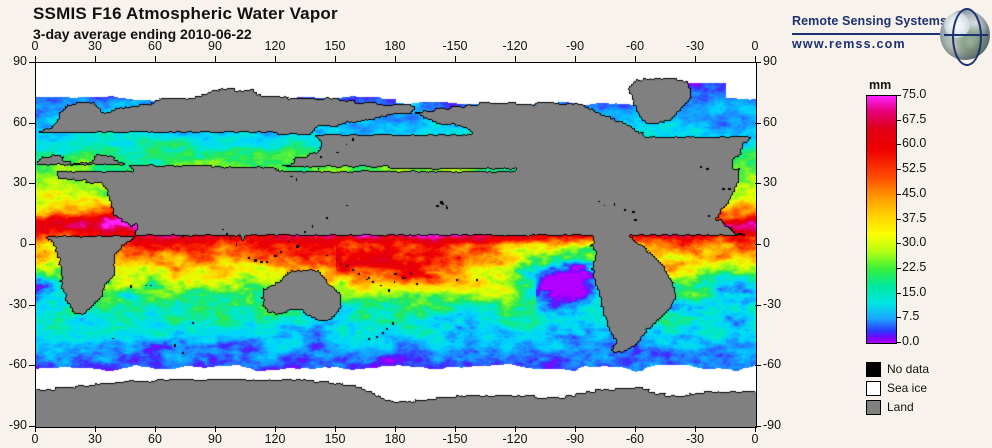  Describe the element at coordinates (515, 46) in the screenshot. I see `x-axis-label: -120` at that location.